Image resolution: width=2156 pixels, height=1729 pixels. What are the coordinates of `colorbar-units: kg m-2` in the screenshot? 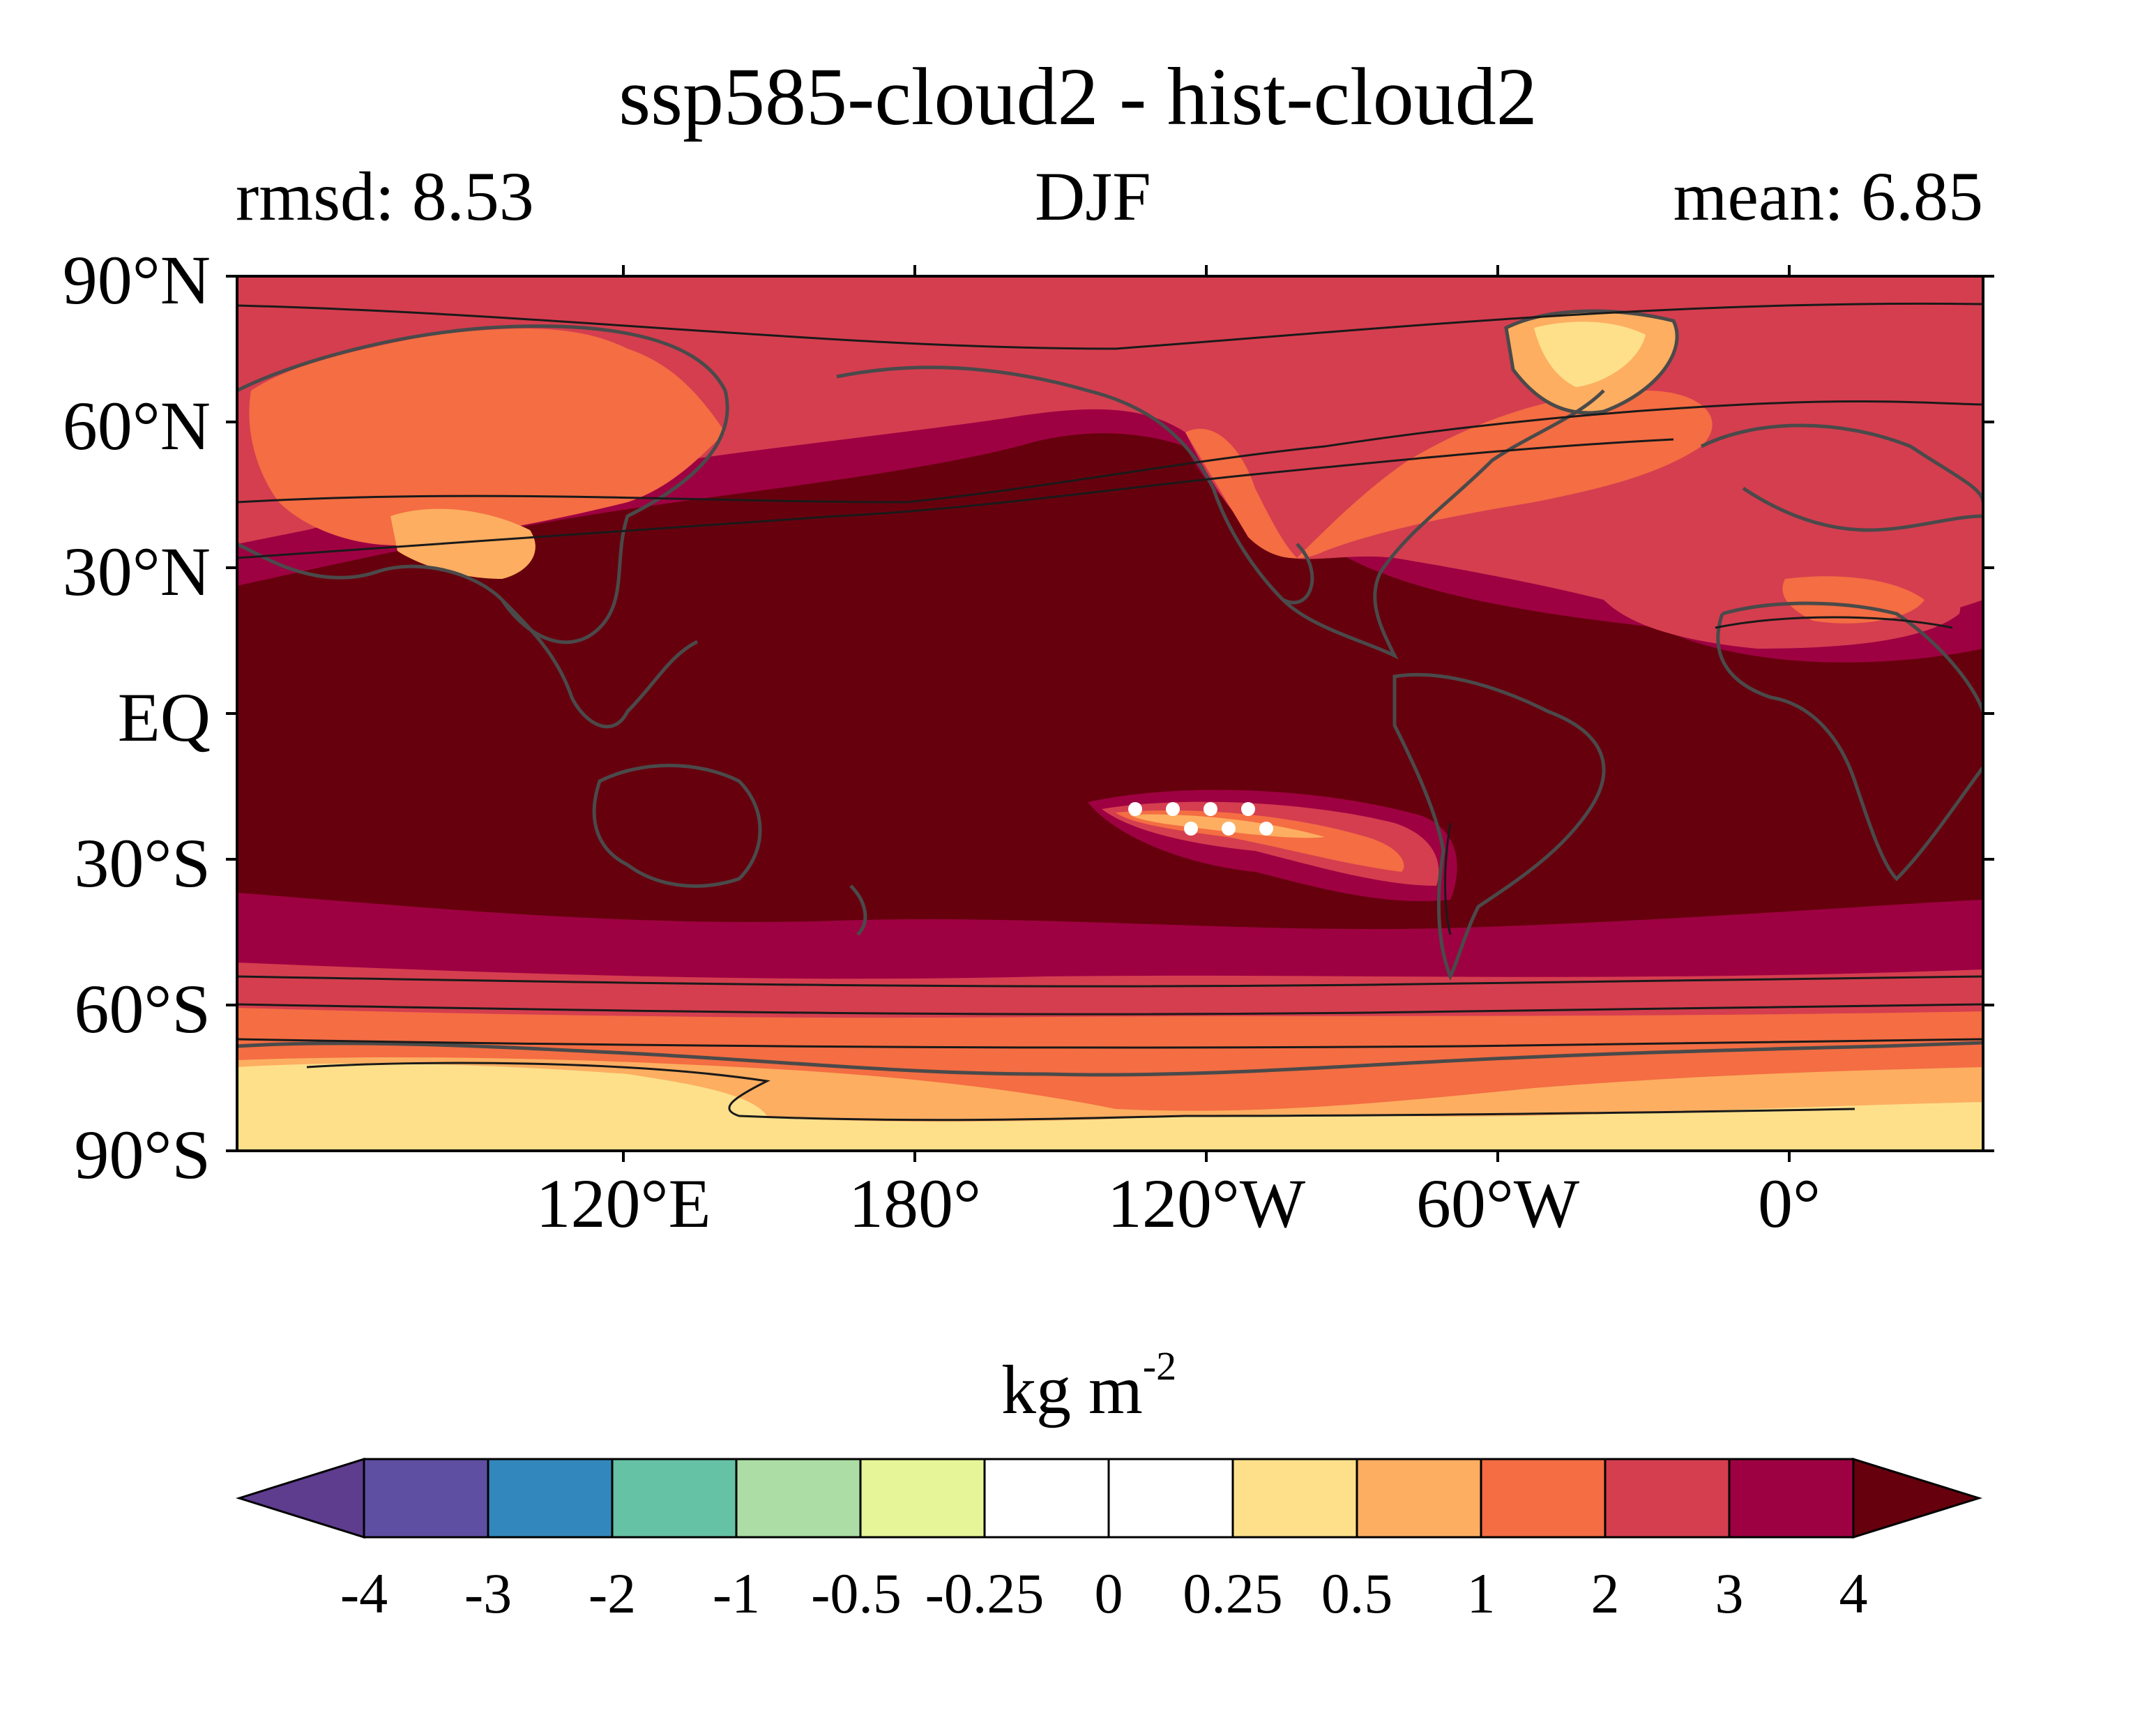 It's located at (1088, 1385).